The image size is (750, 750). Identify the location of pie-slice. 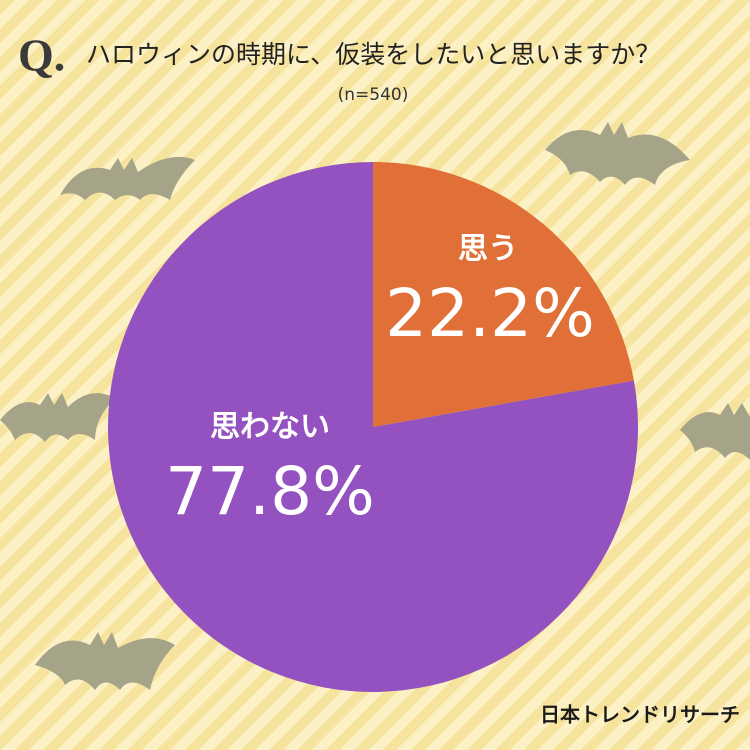
(503, 294).